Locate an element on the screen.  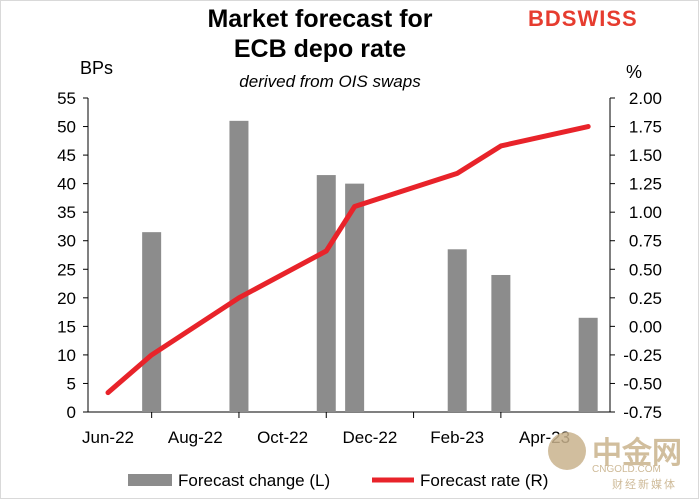
right-tick-label: -0.75 is located at coordinates (642, 412).